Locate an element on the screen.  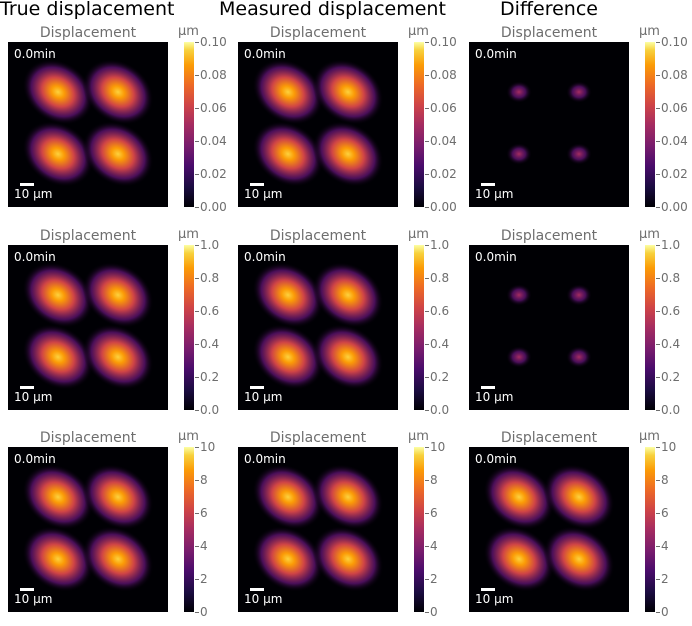
colorbar-tick-label: 6 is located at coordinates (431, 513).